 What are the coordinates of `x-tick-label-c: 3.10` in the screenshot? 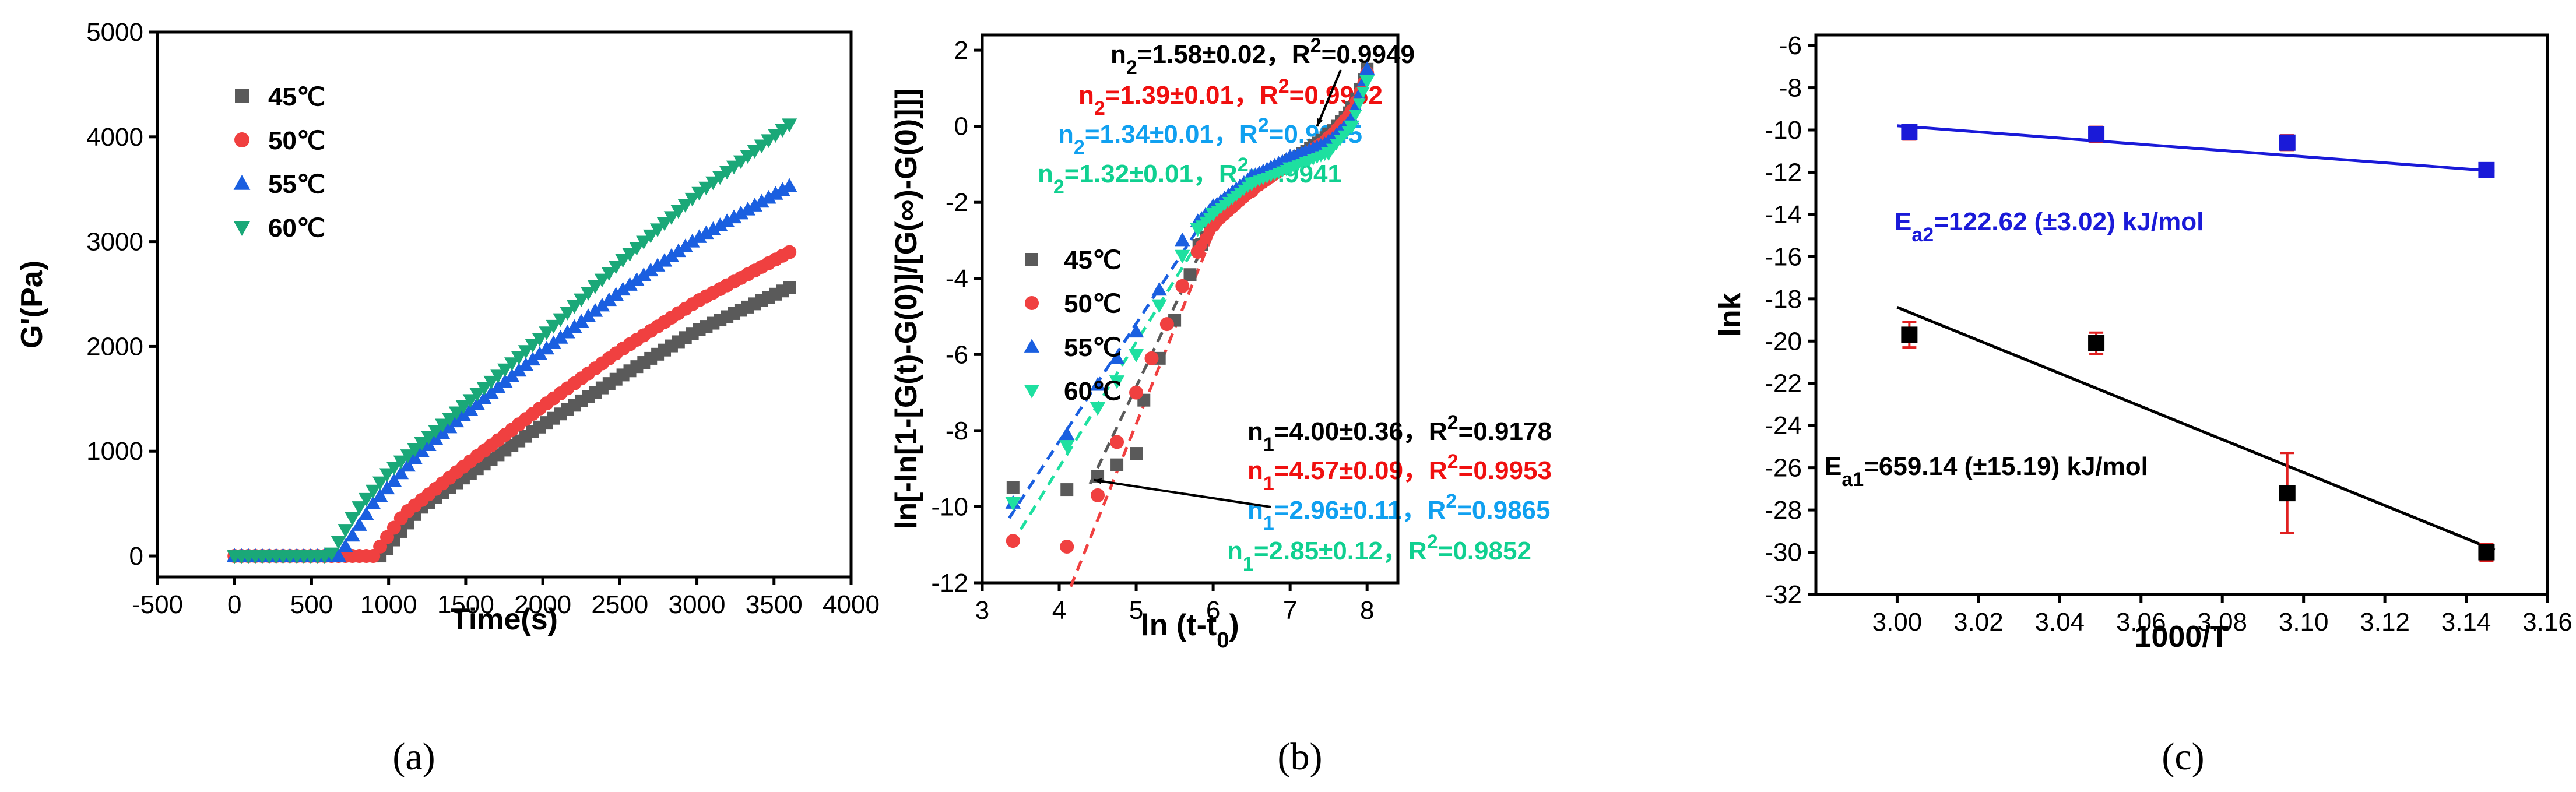 It's located at (2304, 622).